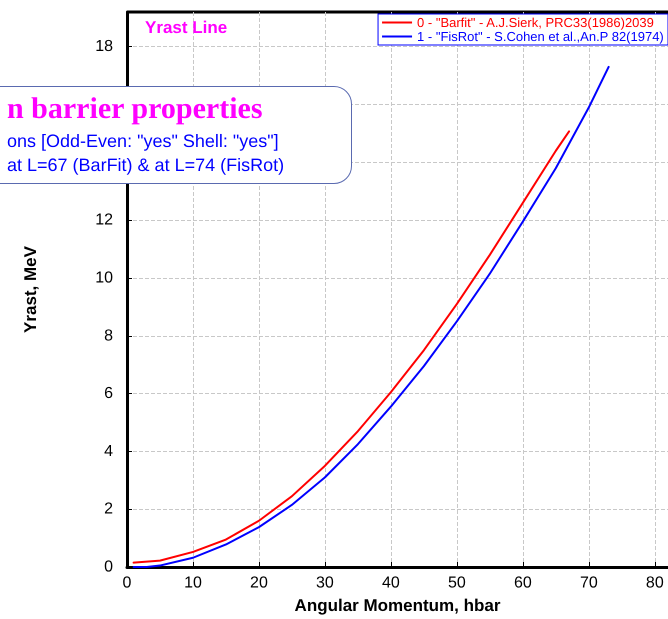 The image size is (668, 619). Describe the element at coordinates (104, 277) in the screenshot. I see `y-tick-label: 10` at that location.